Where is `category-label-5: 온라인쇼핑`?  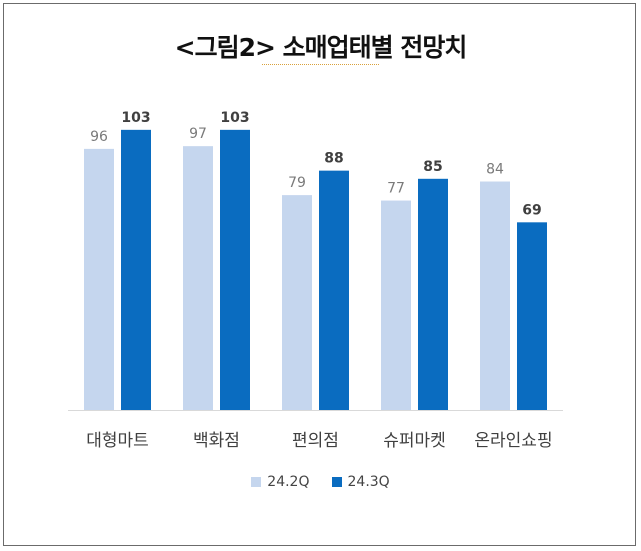
category-label-5: 온라인쇼핑 is located at coordinates (513, 441).